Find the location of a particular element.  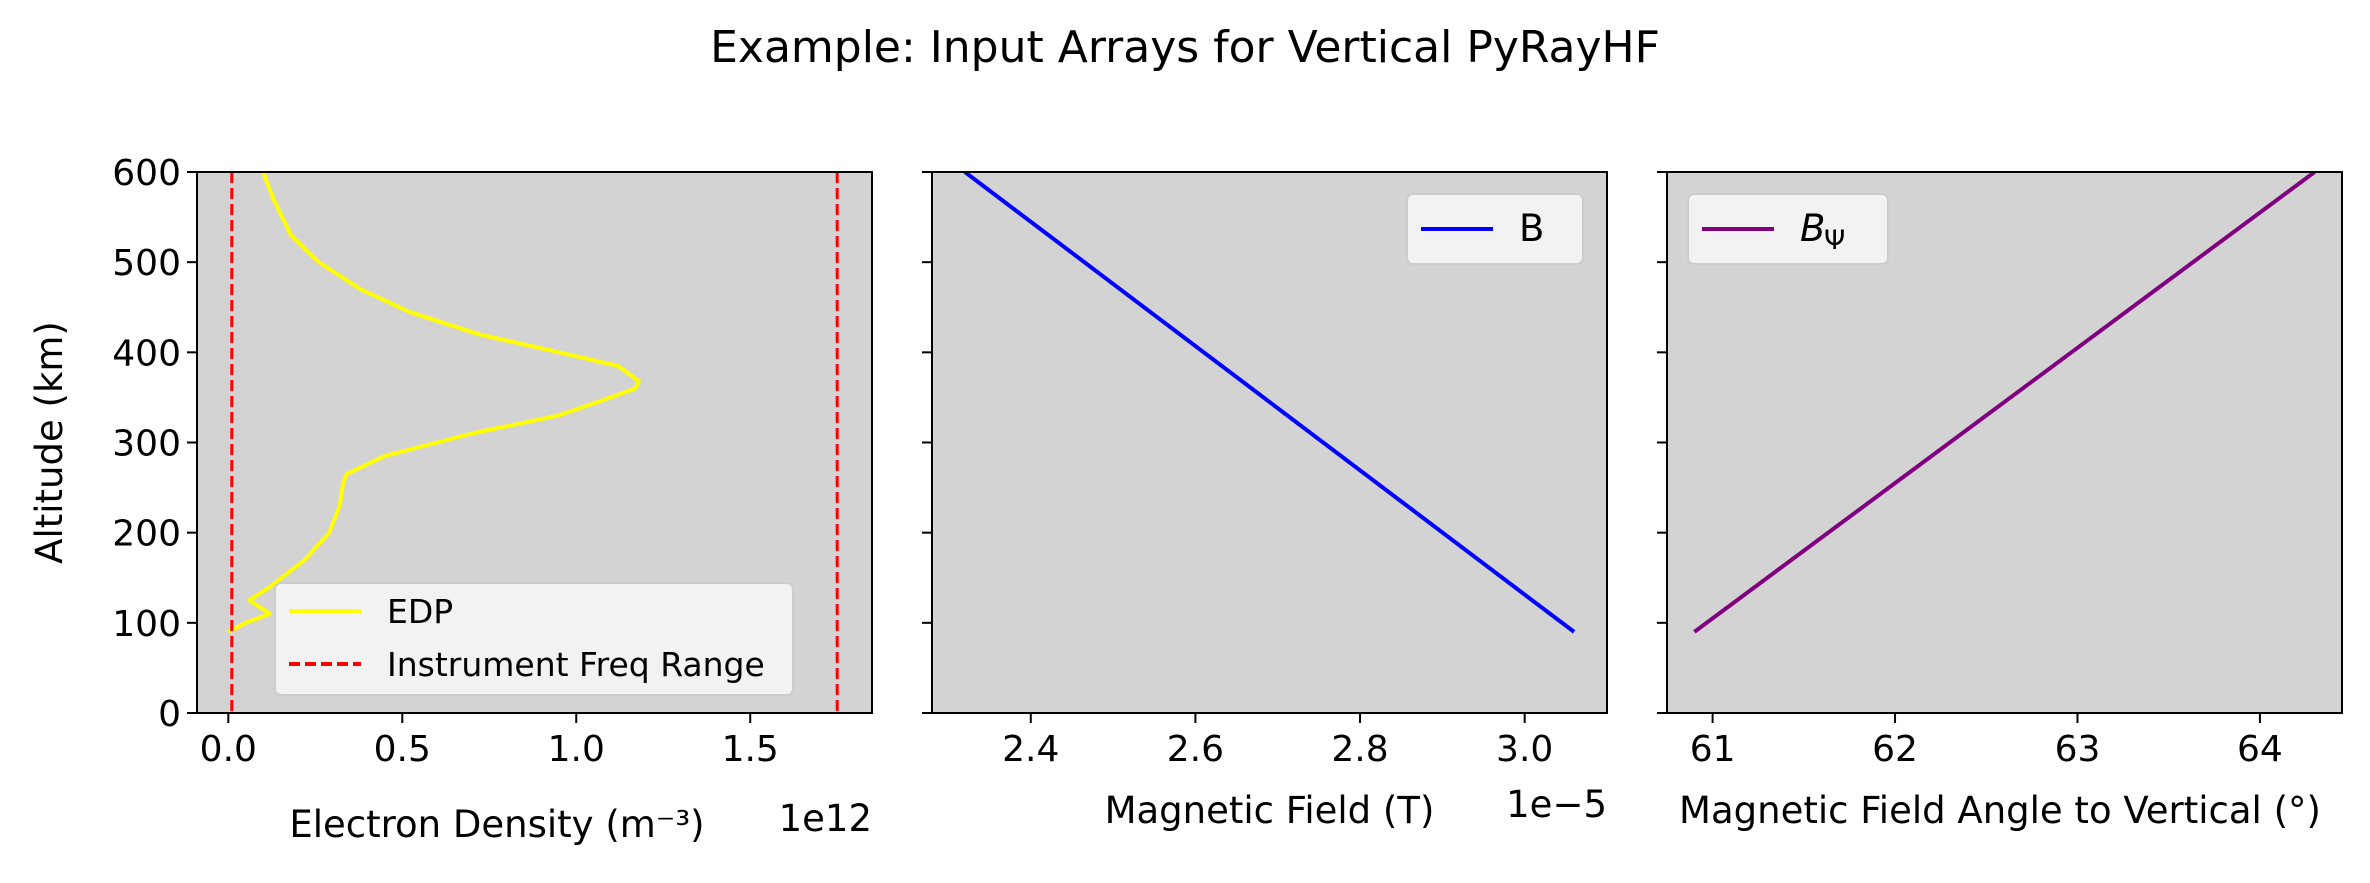

legend-label: EDP is located at coordinates (420, 611).